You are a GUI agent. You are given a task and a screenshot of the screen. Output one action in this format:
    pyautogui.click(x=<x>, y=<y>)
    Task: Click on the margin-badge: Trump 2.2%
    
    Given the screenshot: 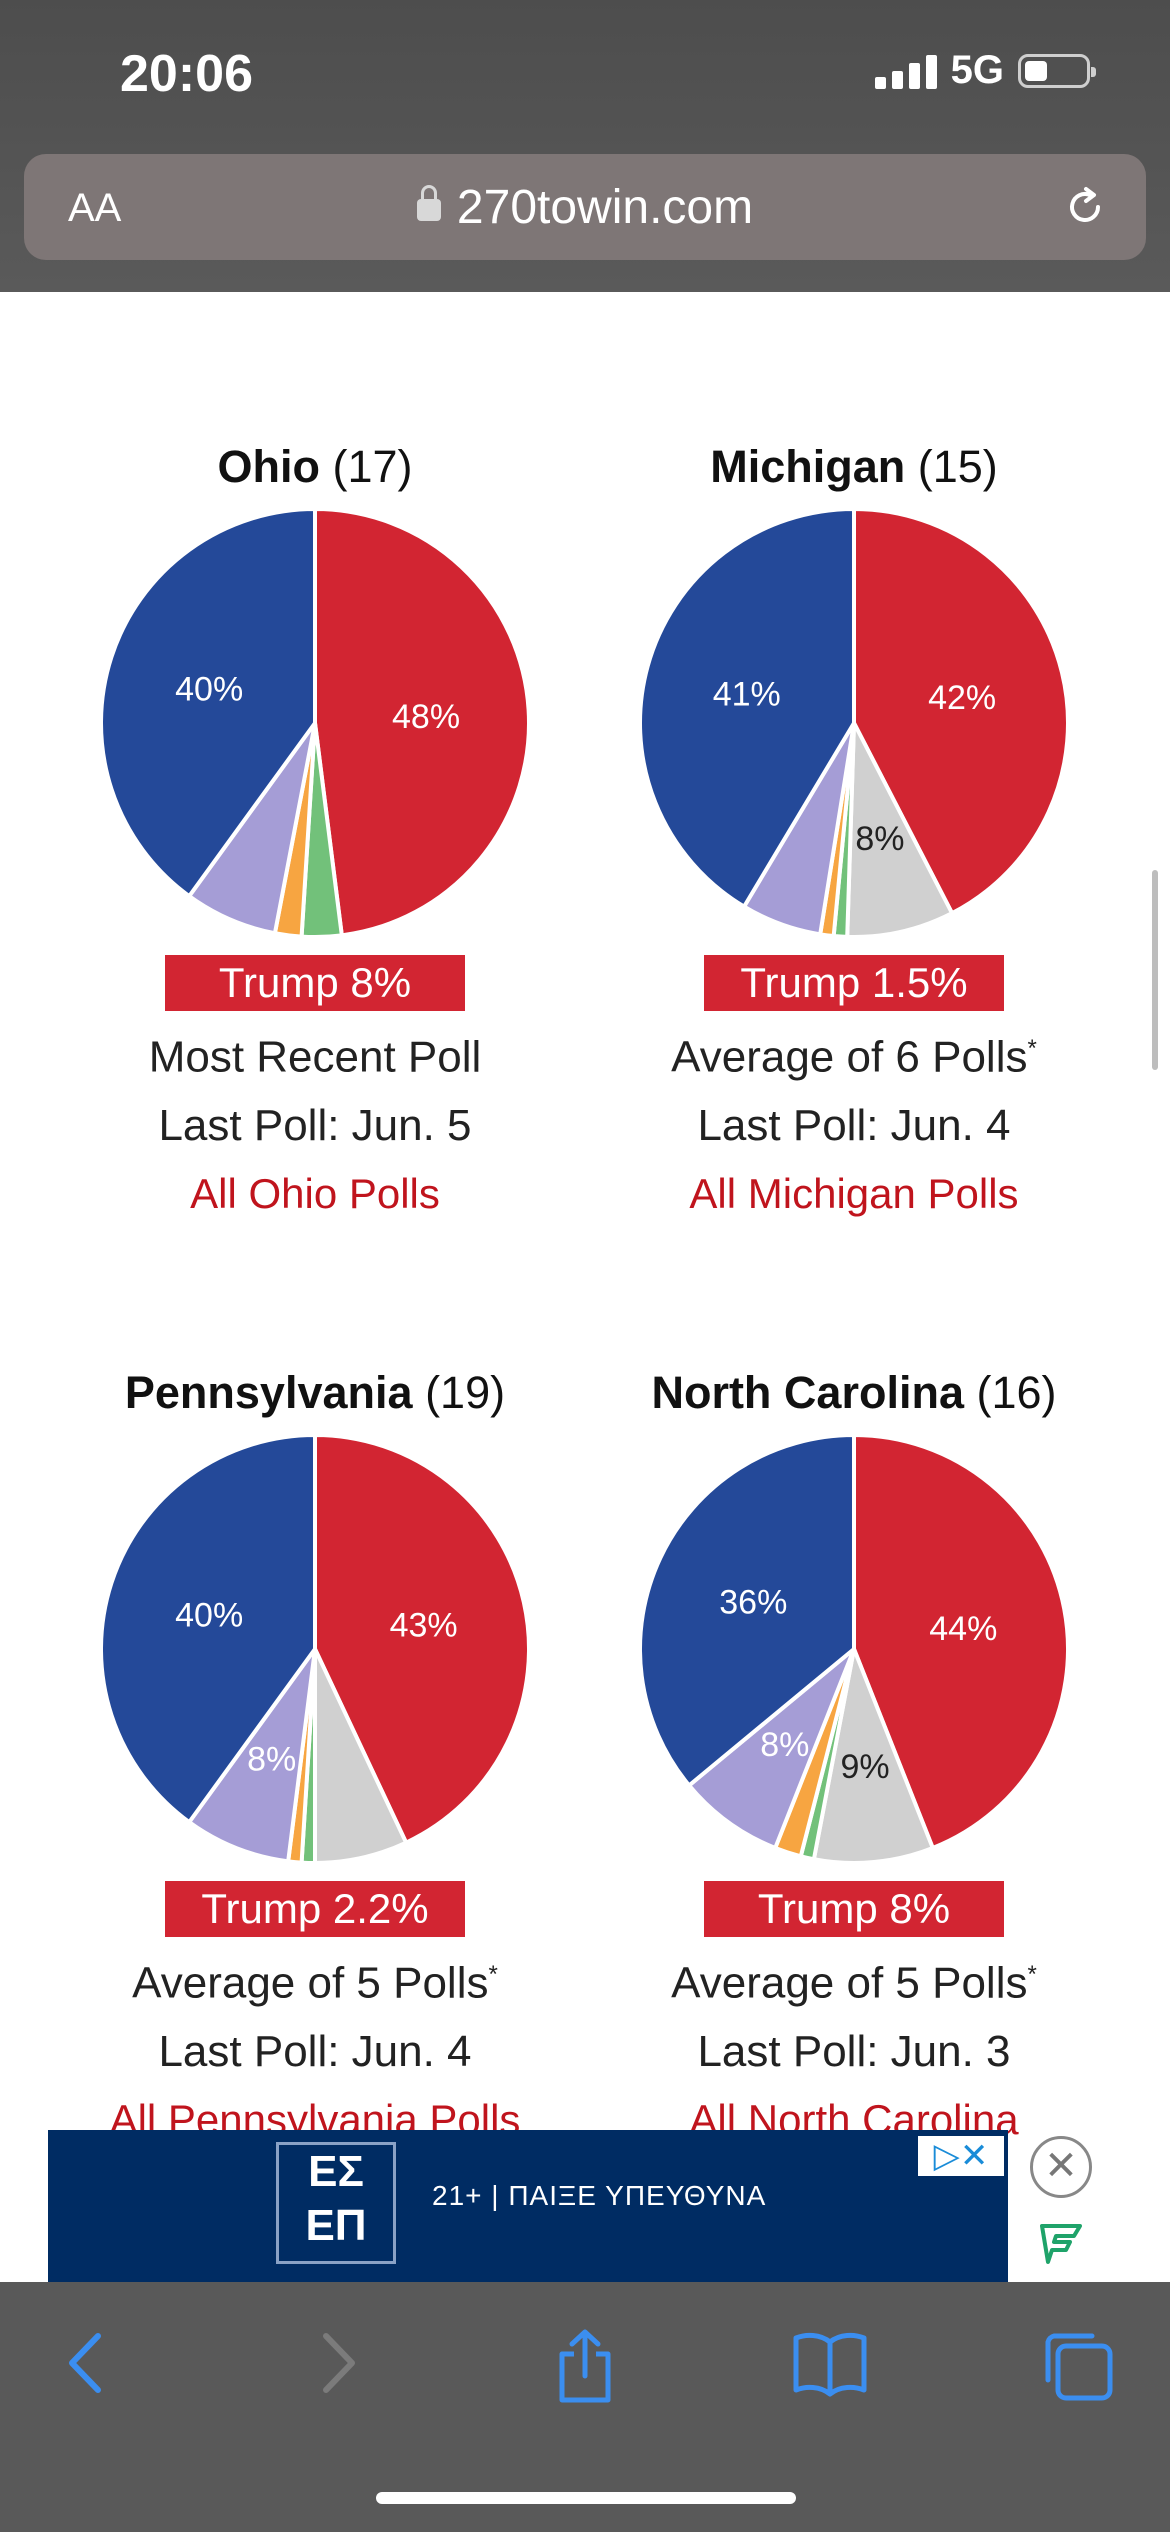 What is the action you would take?
    pyautogui.click(x=315, y=1909)
    